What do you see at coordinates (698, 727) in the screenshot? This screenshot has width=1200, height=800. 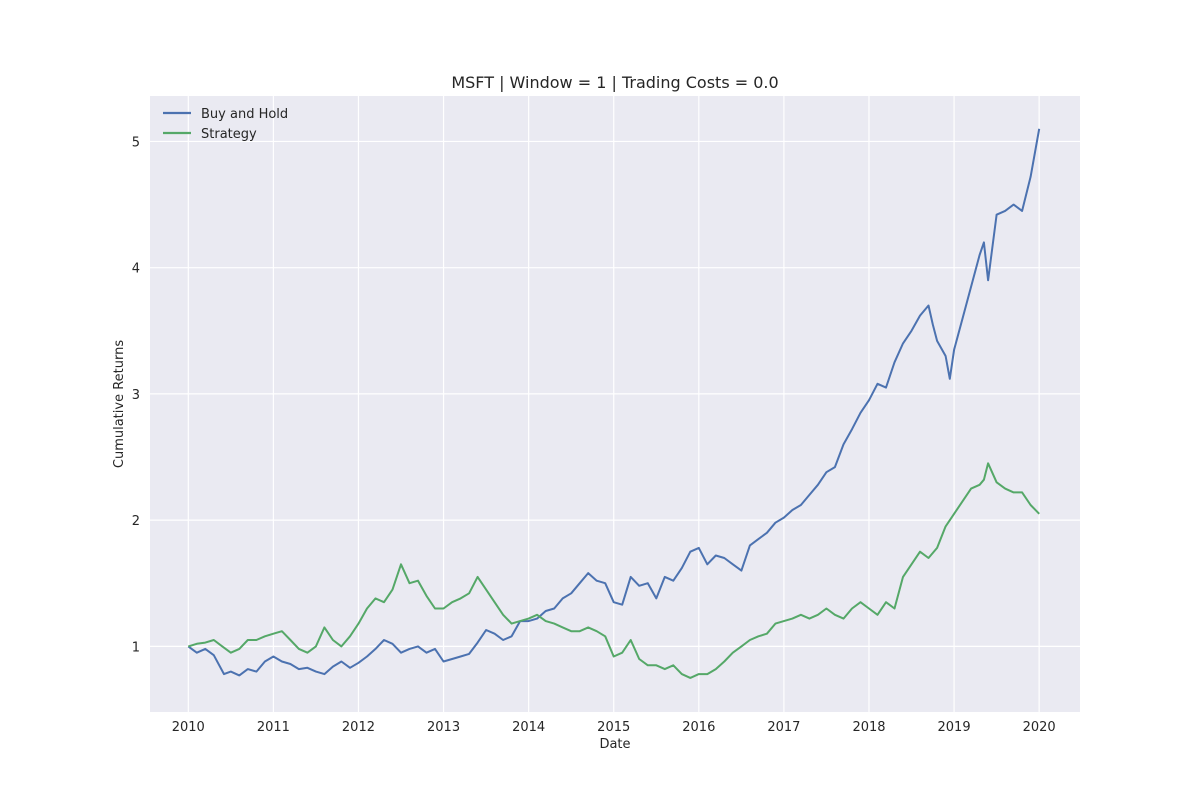 I see `x-tick-label: 2016` at bounding box center [698, 727].